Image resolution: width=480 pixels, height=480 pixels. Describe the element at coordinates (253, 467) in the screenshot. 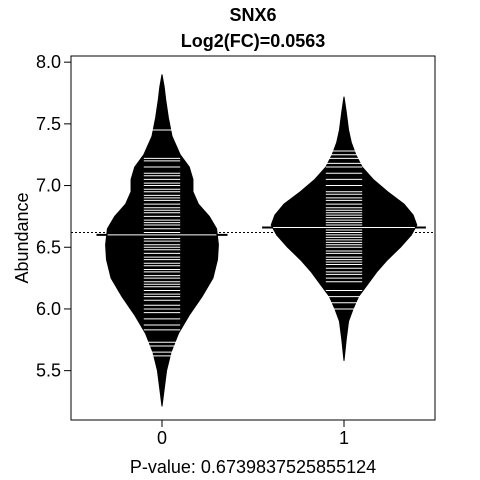

I see `x-axis-label: P-value: 0.6739837525855124` at that location.